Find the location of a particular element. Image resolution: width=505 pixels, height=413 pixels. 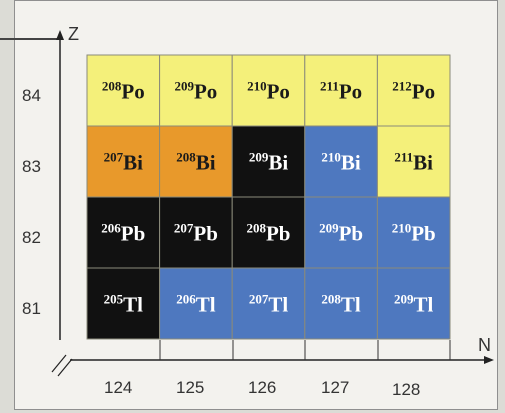

nuclide-label: 208Pb is located at coordinates (268, 233).